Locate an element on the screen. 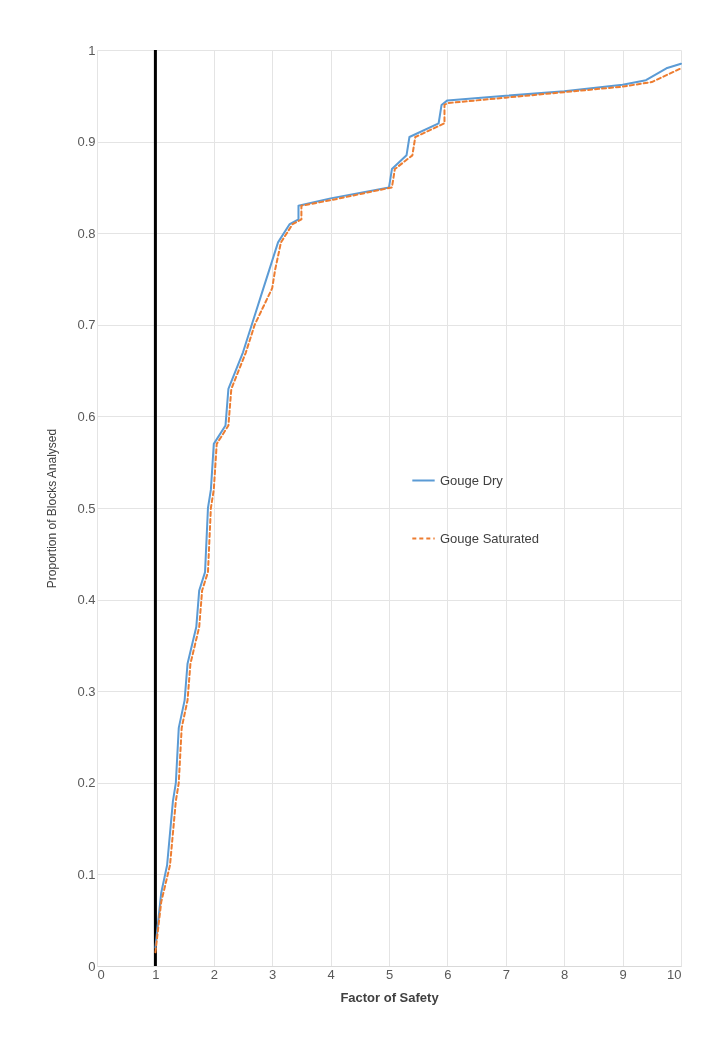 The height and width of the screenshot is (1057, 703). y-tick-label: 0.3 is located at coordinates (86, 691).